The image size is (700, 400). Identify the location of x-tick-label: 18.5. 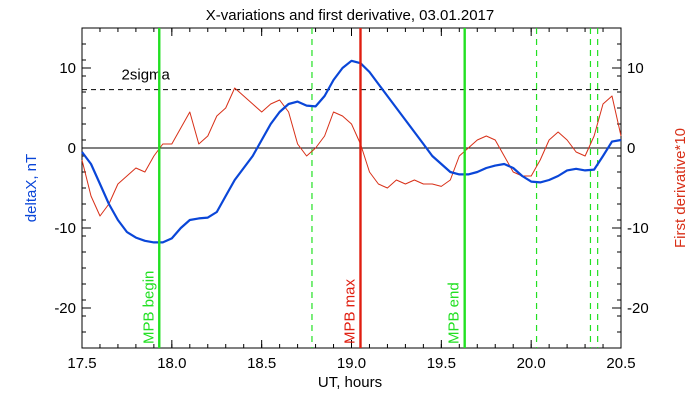
(261, 363).